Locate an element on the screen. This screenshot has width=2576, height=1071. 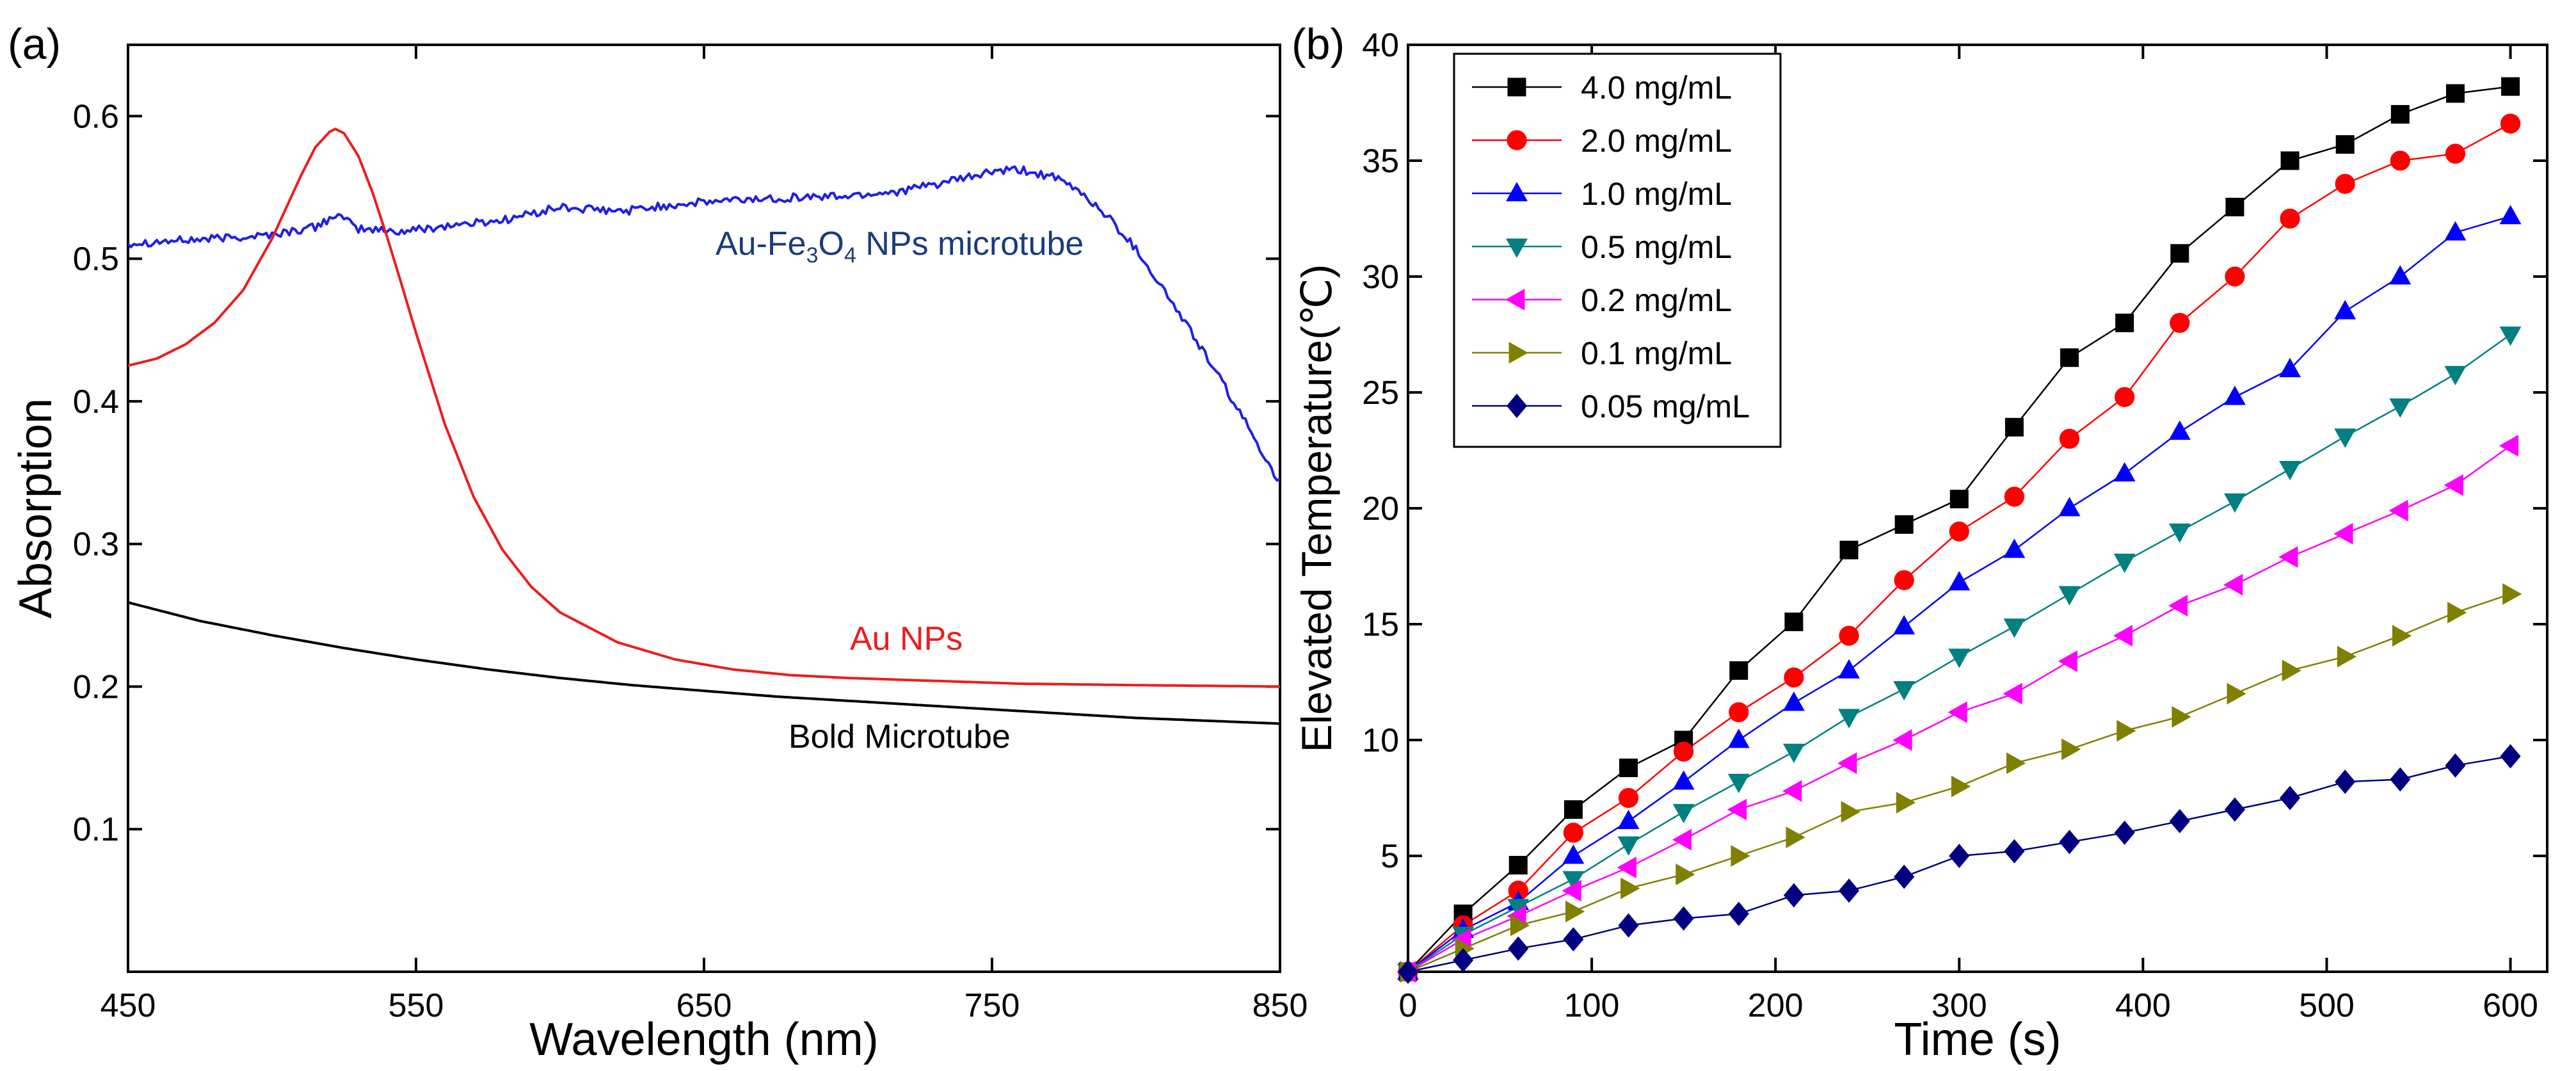
y-tick-label: 0.1 is located at coordinates (96, 829).